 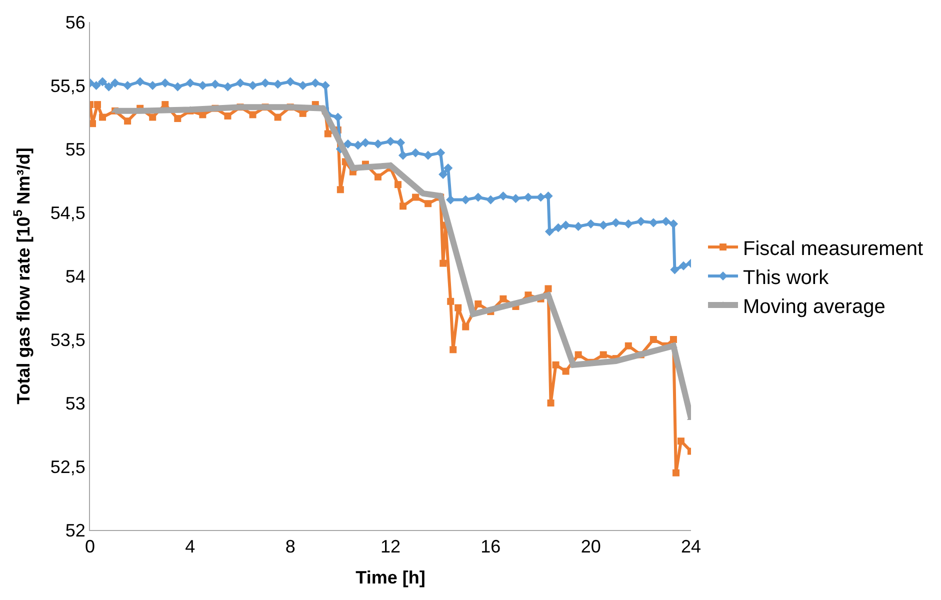 I want to click on y-tick-label: 54, so click(x=75, y=276).